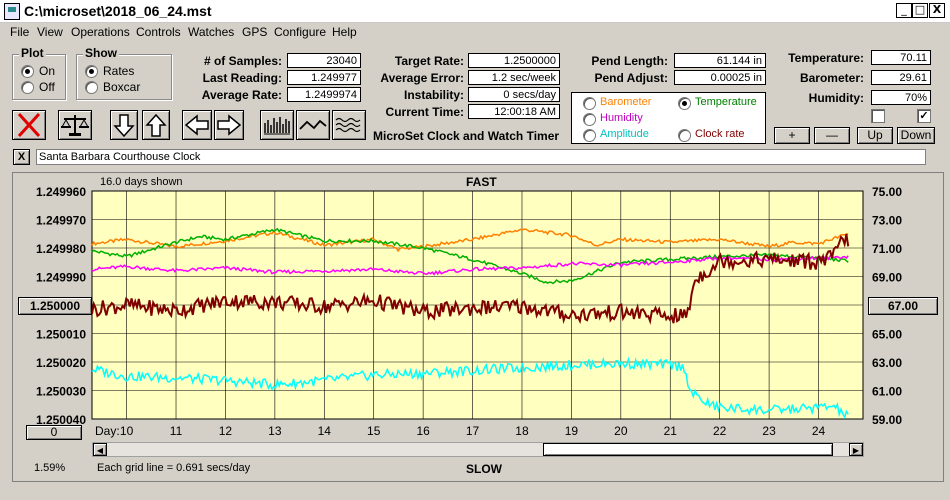 The image size is (950, 500). Describe the element at coordinates (127, 431) in the screenshot. I see `x-tick-label: 10` at that location.